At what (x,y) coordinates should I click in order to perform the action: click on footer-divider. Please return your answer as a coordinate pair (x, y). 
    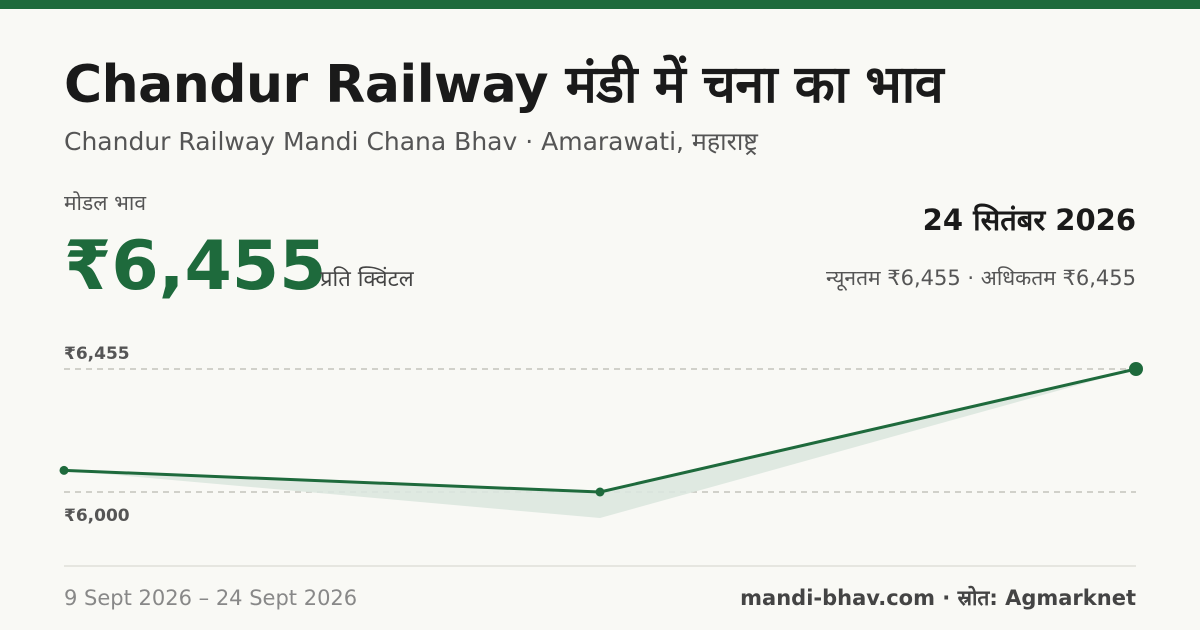
    Looking at the image, I should click on (600, 566).